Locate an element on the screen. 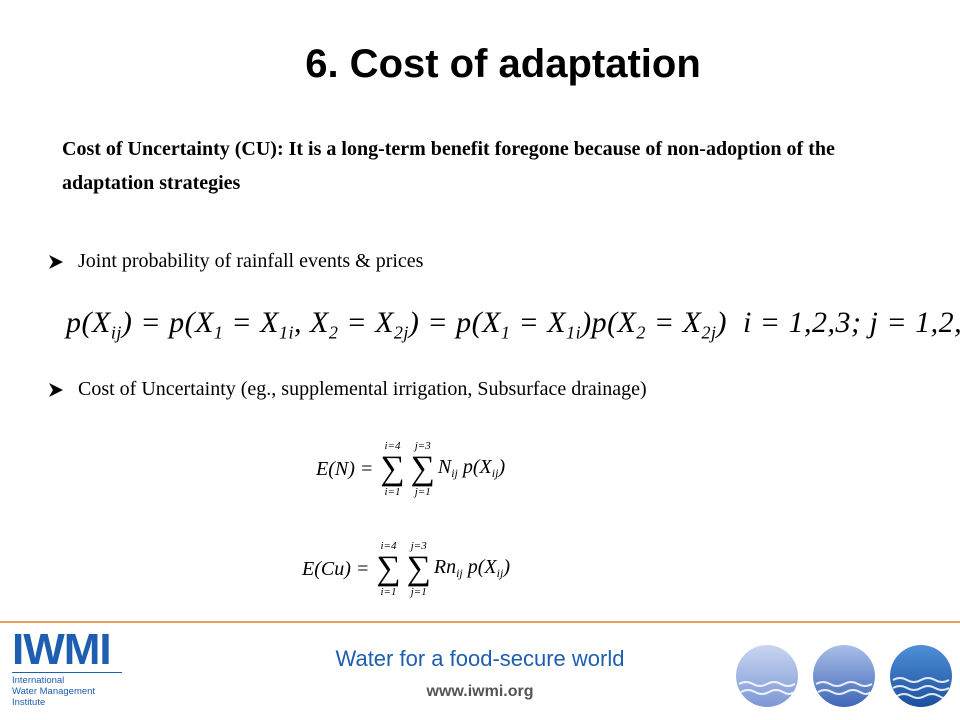 This screenshot has height=720, width=960. footer-rule is located at coordinates (480, 622).